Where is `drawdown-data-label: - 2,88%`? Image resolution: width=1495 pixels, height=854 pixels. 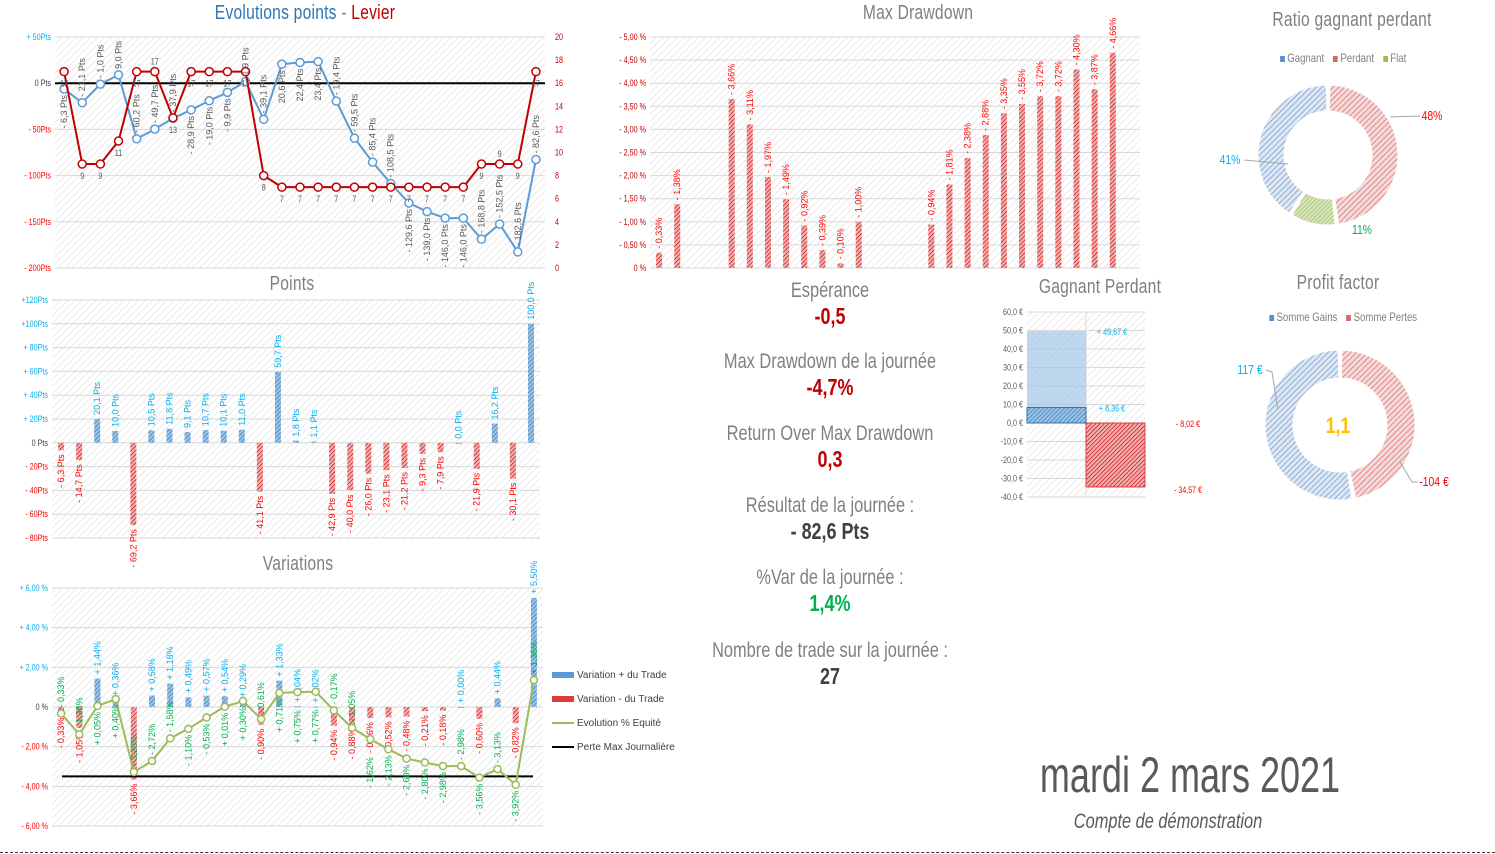
drawdown-data-label: - 2,88% is located at coordinates (986, 115).